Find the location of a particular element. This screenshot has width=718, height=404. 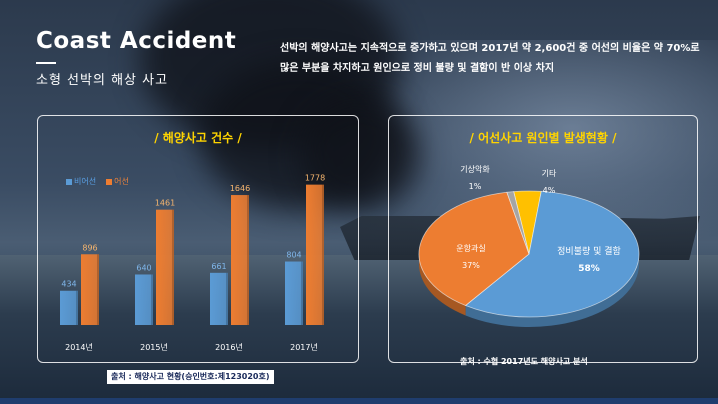

x-tick-label: 2016년 is located at coordinates (229, 347).